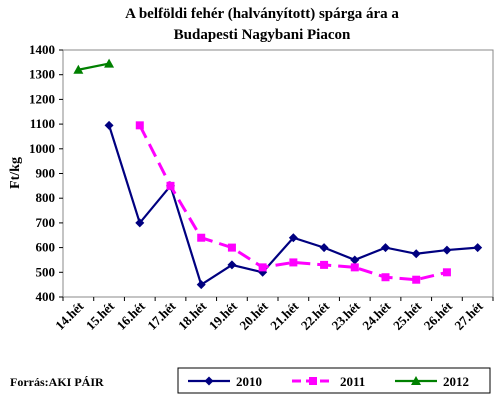 The image size is (500, 401). What do you see at coordinates (249, 381) in the screenshot?
I see `legend-label-2010: 2010` at bounding box center [249, 381].